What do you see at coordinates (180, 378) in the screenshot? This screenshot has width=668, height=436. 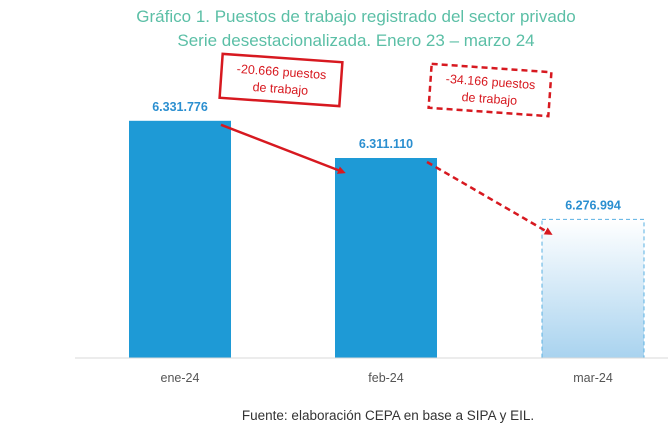 I see `x-tick-ene-24: ene-24` at bounding box center [180, 378].